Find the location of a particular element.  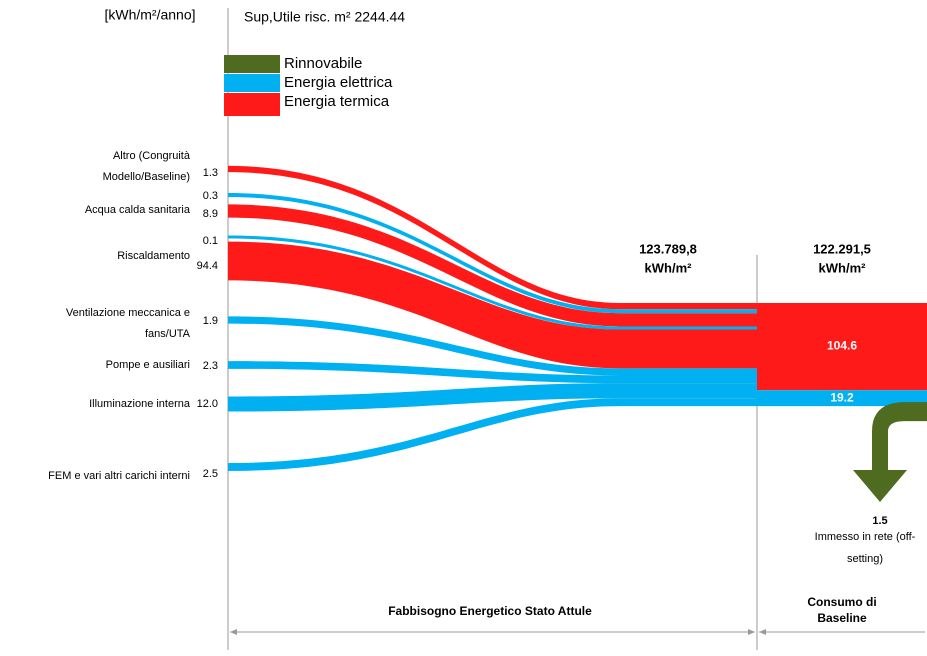

export-label: setting) is located at coordinates (865, 559).